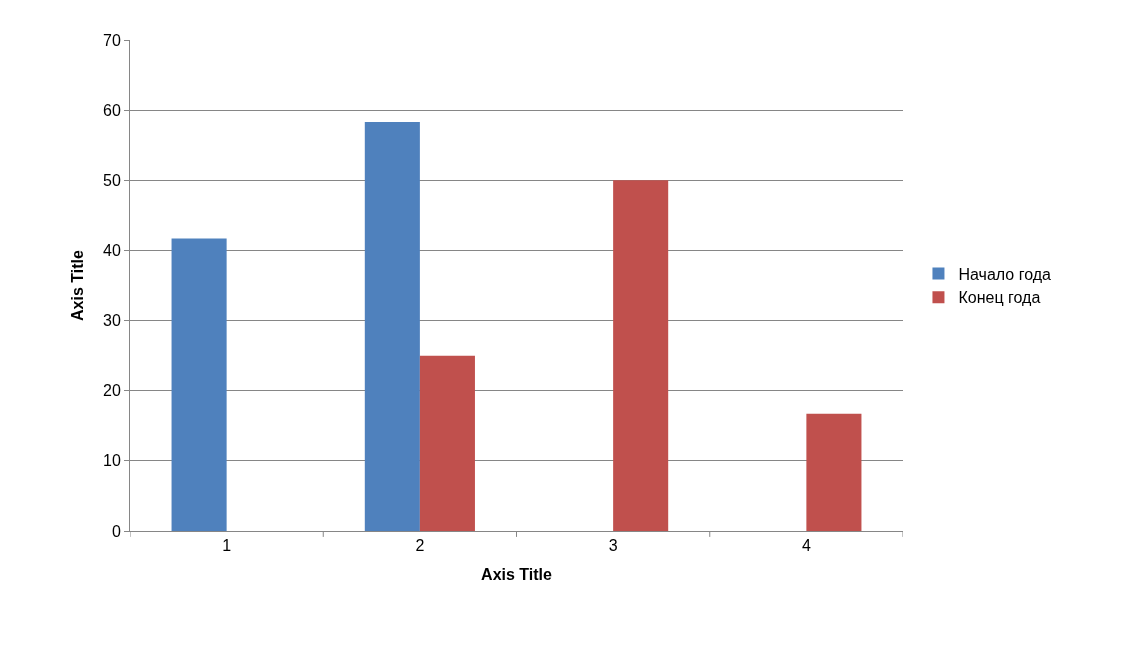 The height and width of the screenshot is (649, 1122). What do you see at coordinates (999, 298) in the screenshot?
I see `legend-label: Конец года` at bounding box center [999, 298].